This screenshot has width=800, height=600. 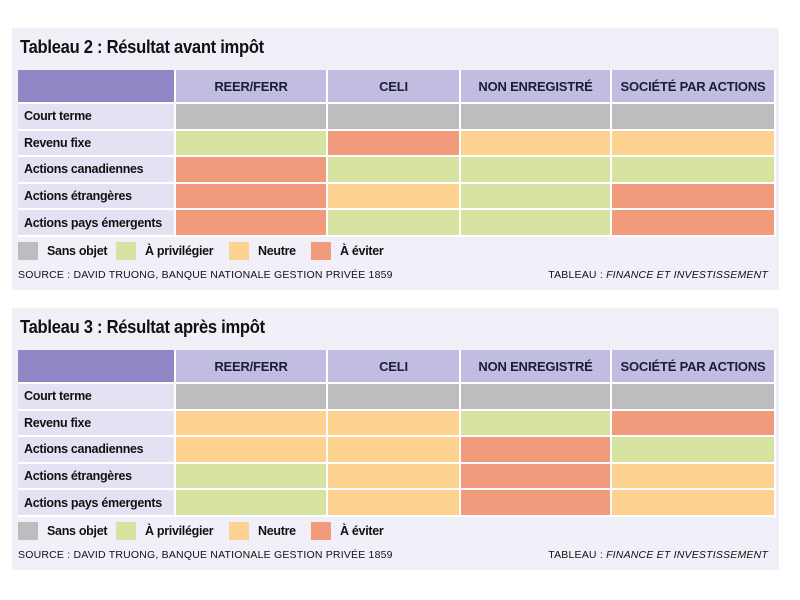 What do you see at coordinates (142, 327) in the screenshot?
I see `table-title: Tableau 3 : Résultat après impôt` at bounding box center [142, 327].